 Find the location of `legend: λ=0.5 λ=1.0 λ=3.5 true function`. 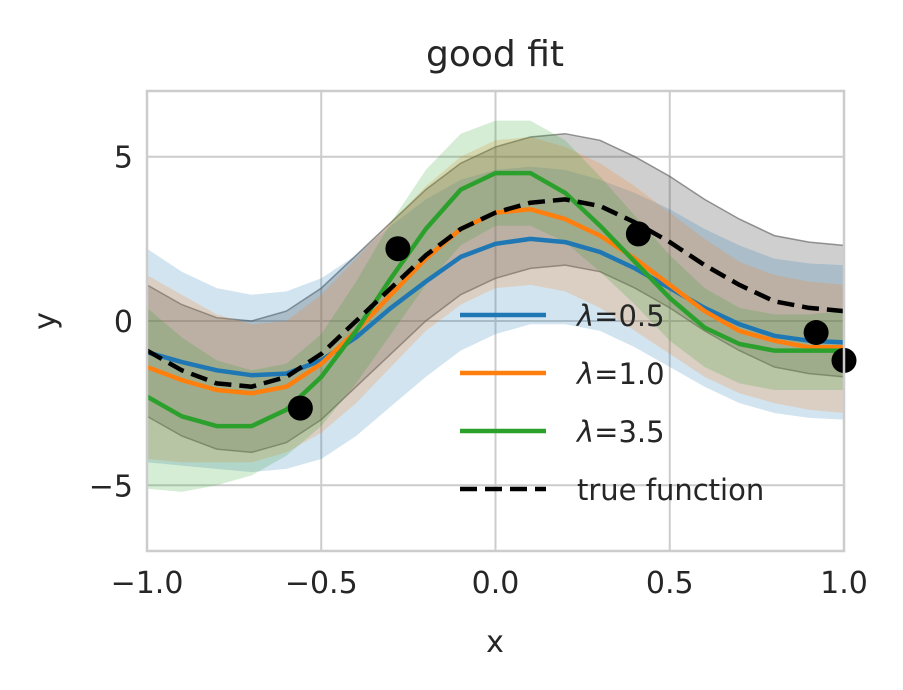

legend: λ=0.5 λ=1.0 λ=3.5 true function is located at coordinates (612, 403).